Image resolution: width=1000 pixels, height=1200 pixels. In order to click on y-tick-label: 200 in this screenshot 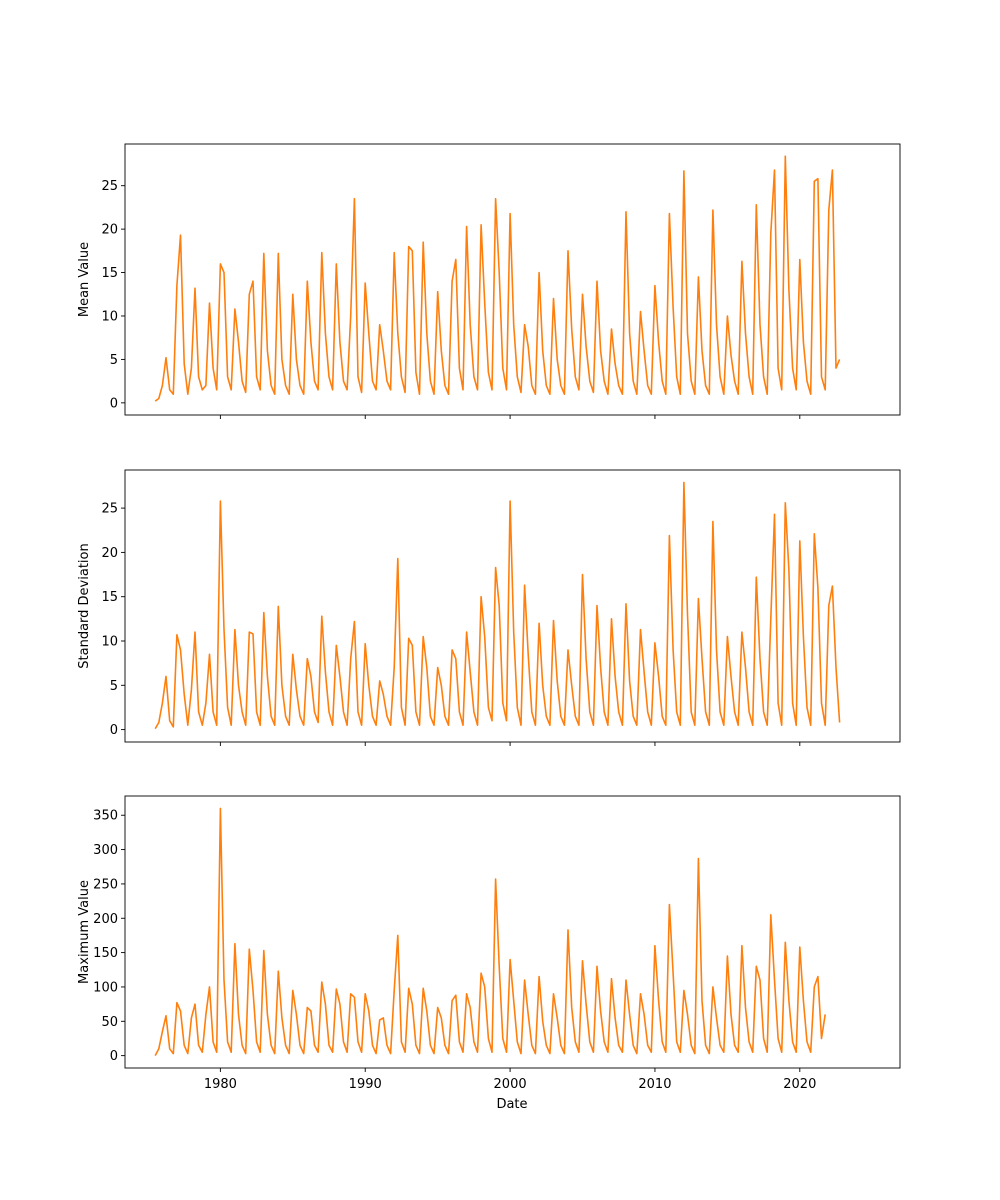, I will do `click(105, 919)`.